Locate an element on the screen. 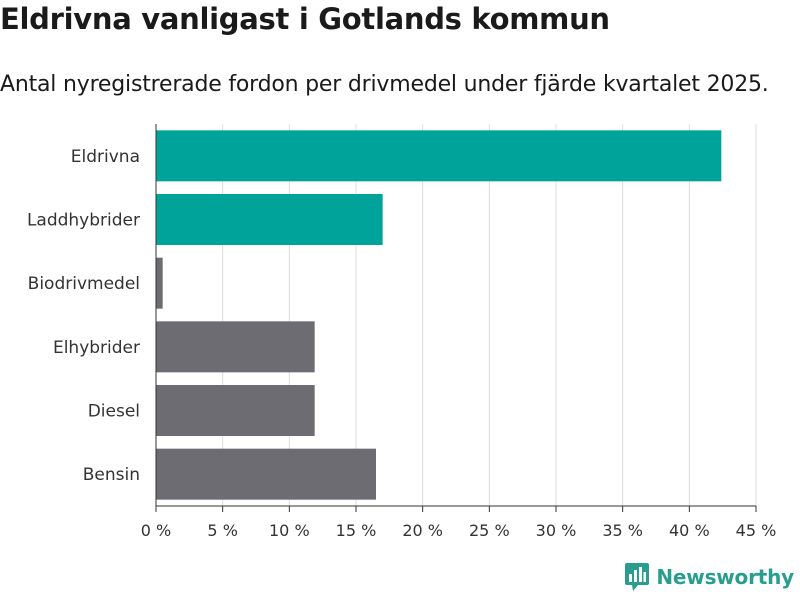 Image resolution: width=800 pixels, height=600 pixels. x-tick-label: 20 % is located at coordinates (422, 530).